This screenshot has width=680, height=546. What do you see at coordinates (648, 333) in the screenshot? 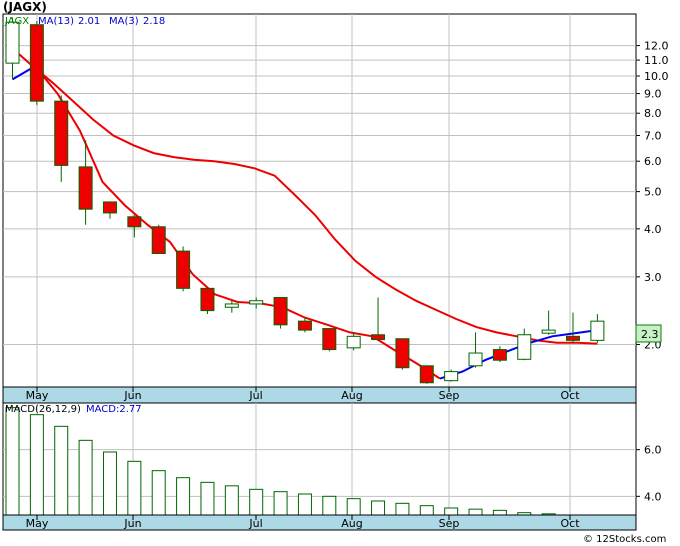
I see `last-price-badge` at bounding box center [648, 333].